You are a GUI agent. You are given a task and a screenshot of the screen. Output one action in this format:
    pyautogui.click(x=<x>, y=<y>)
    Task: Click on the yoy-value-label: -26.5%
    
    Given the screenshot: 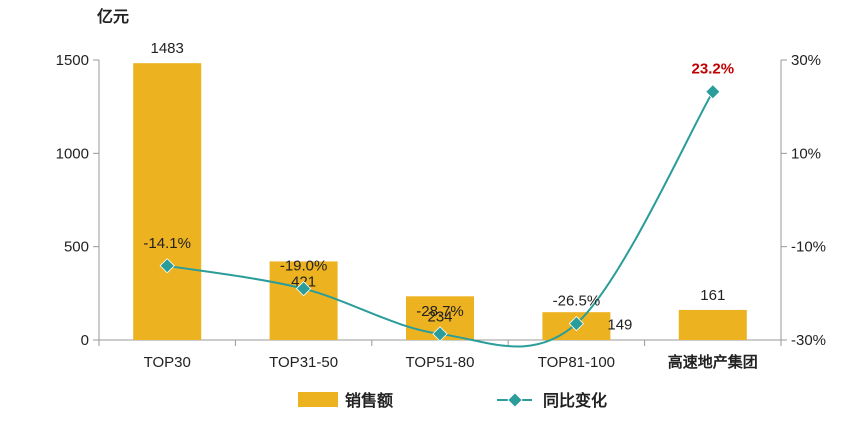 What is the action you would take?
    pyautogui.click(x=577, y=301)
    